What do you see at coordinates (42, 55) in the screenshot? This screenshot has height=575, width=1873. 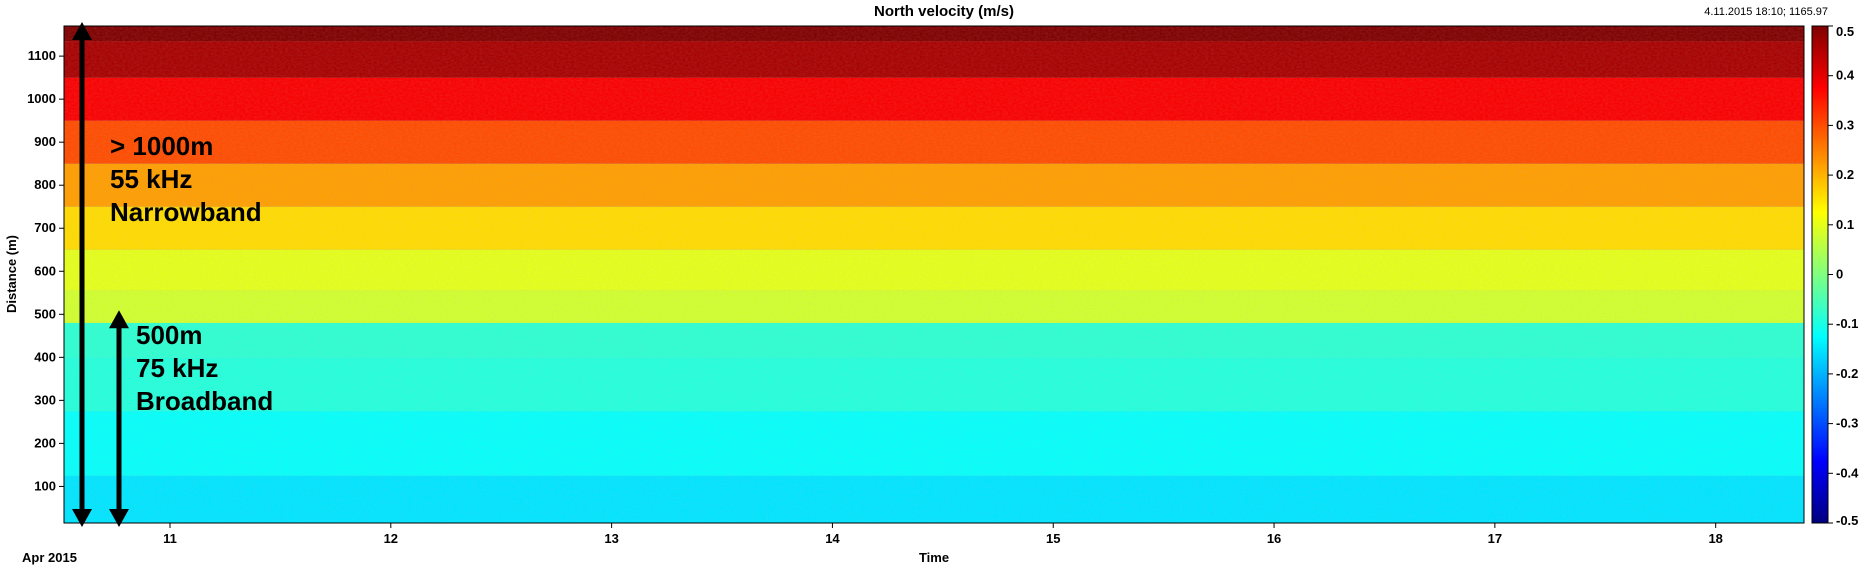 I see `y-tick-label: 1100` at bounding box center [42, 55].